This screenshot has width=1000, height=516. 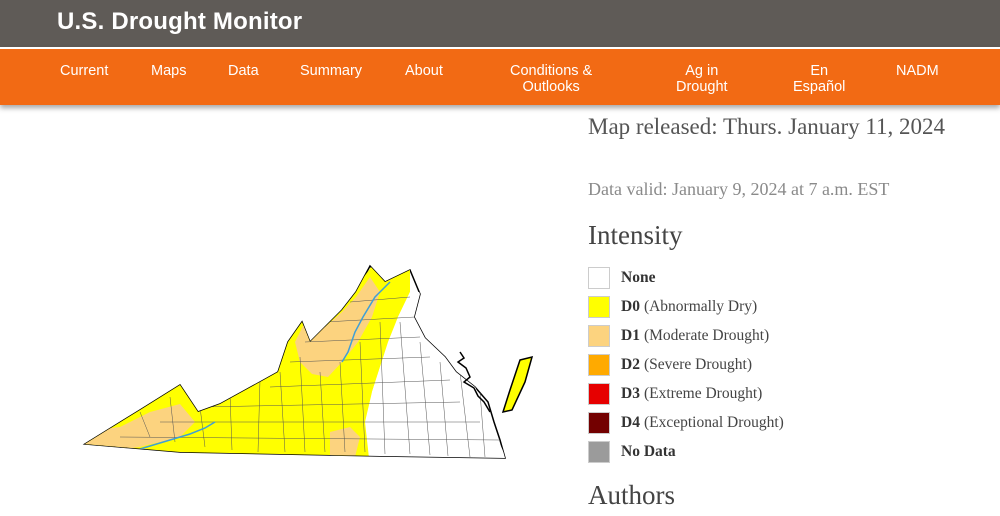 What do you see at coordinates (631, 495) in the screenshot?
I see `authors-heading: Authors` at bounding box center [631, 495].